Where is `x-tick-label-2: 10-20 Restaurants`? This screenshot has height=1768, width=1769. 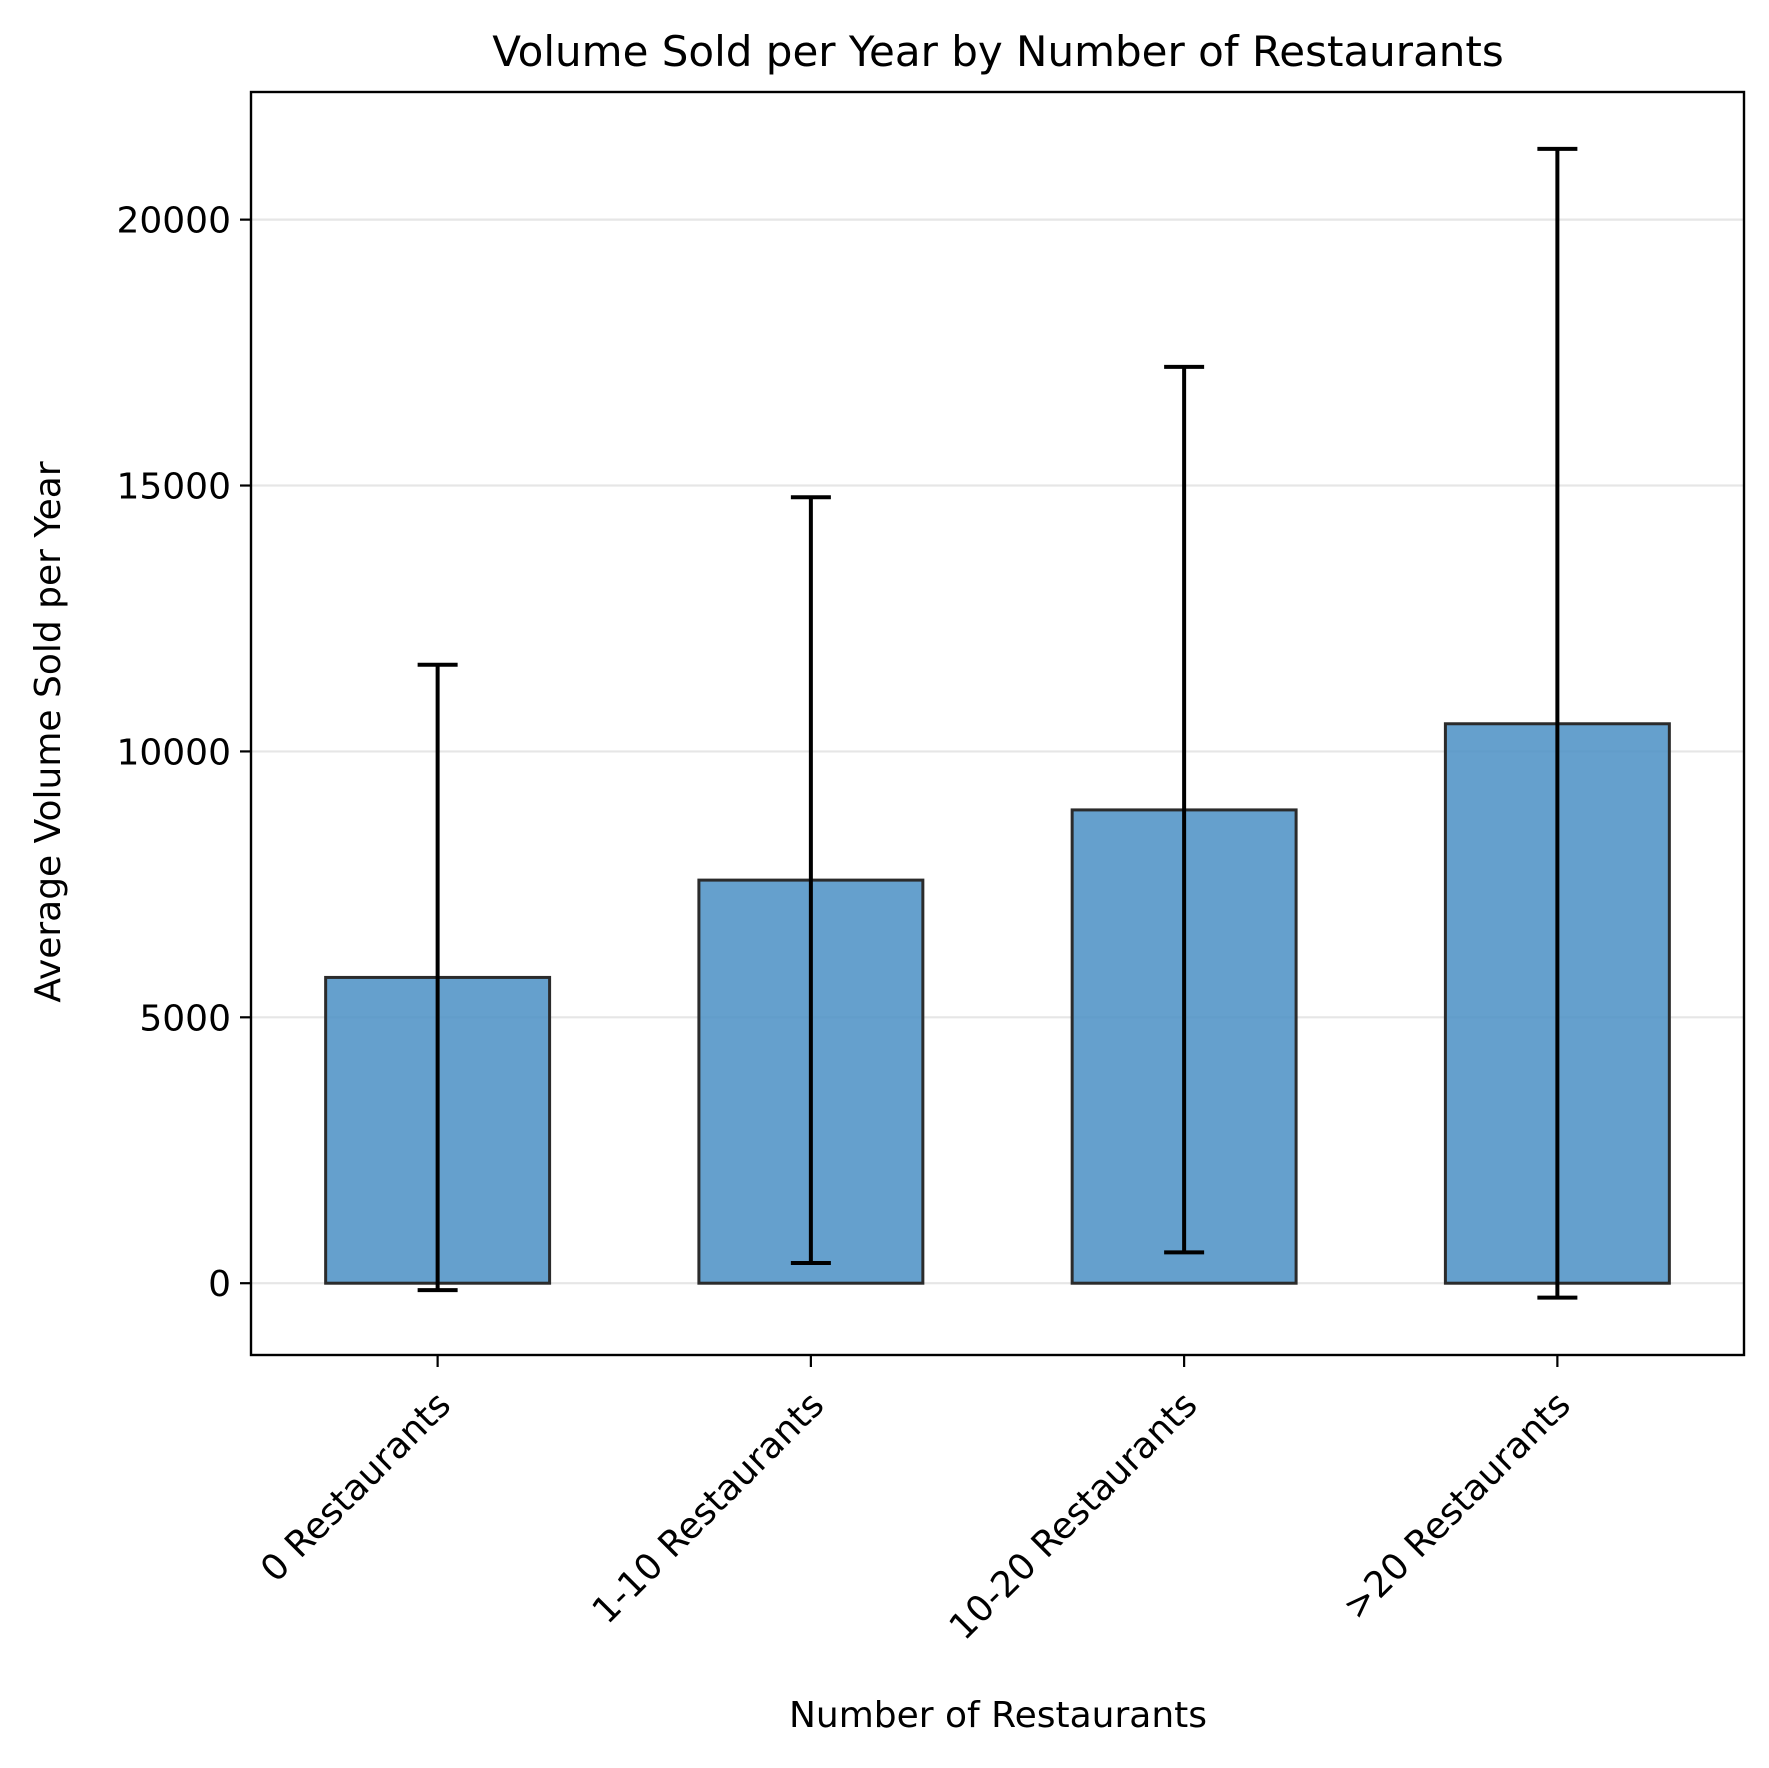 x-tick-label-2: 10-20 Restaurants is located at coordinates (1074, 1516).